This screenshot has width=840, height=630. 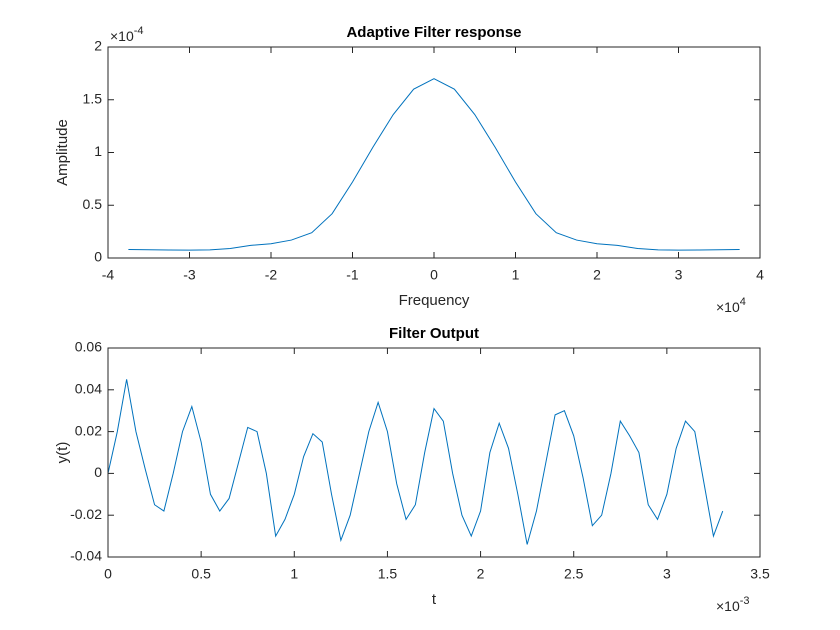 What do you see at coordinates (434, 300) in the screenshot?
I see `x-axis-label: Frequency` at bounding box center [434, 300].